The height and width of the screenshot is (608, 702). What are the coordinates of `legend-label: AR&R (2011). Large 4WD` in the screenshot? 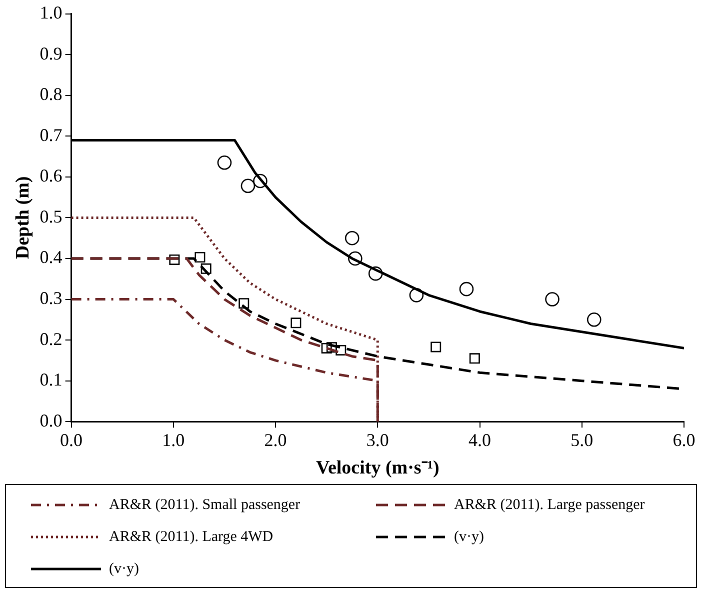 It's located at (191, 537).